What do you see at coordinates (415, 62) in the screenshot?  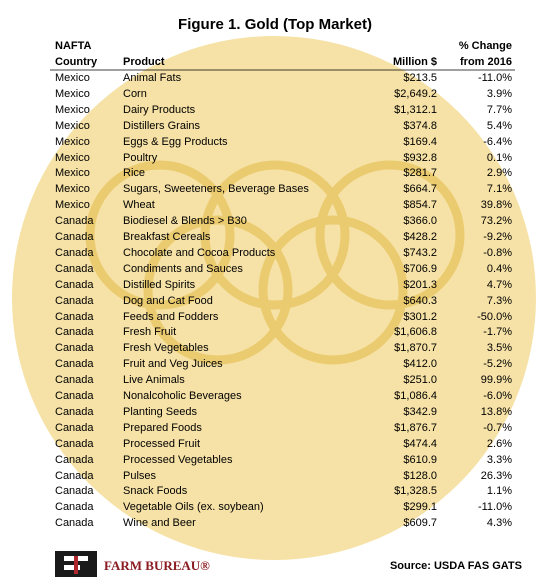 I see `header-cell: Million $` at bounding box center [415, 62].